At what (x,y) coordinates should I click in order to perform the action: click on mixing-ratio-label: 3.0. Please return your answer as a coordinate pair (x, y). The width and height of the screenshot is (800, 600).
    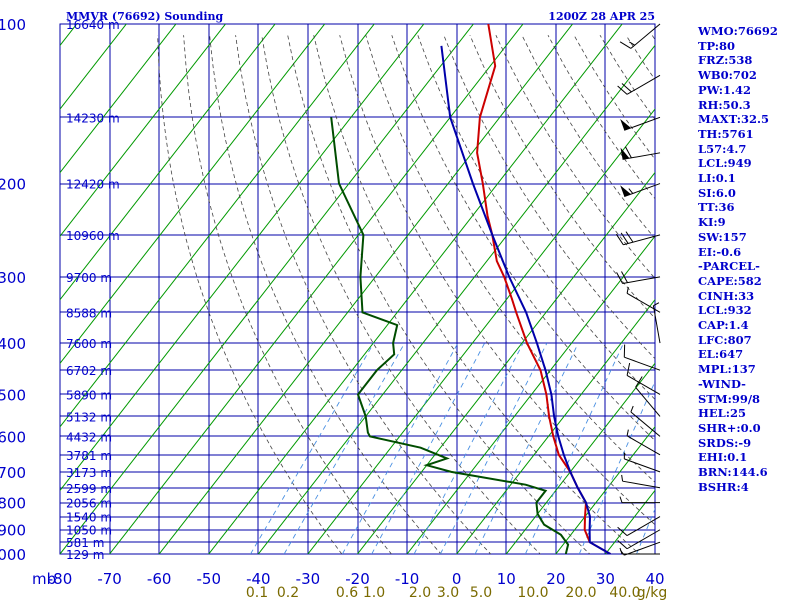
    Looking at the image, I should click on (448, 592).